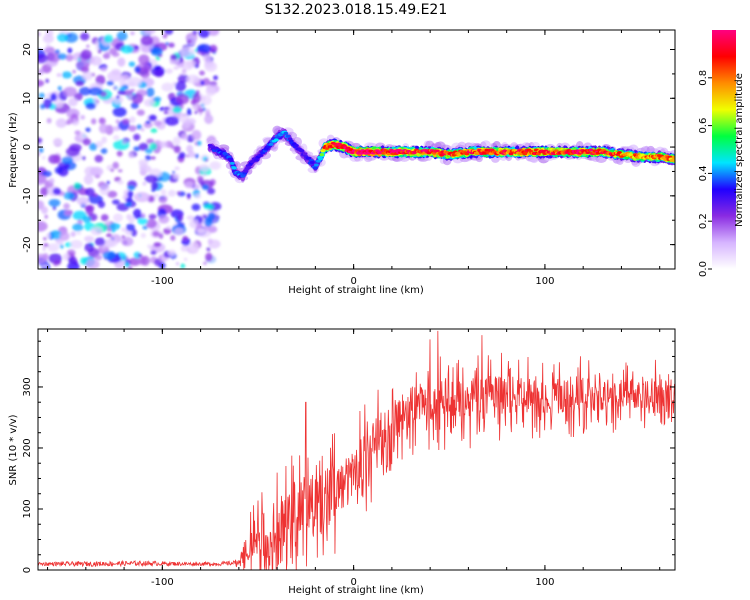  I want to click on x-tick-label: 0, so click(353, 281).